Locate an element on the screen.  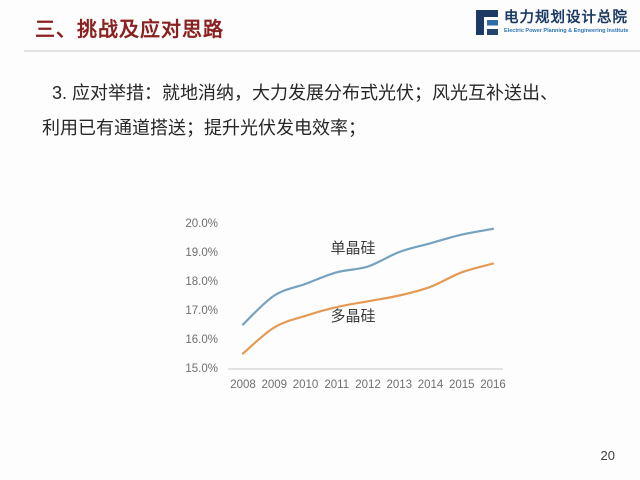
series-label-poly: 多晶硅 is located at coordinates (352, 316).